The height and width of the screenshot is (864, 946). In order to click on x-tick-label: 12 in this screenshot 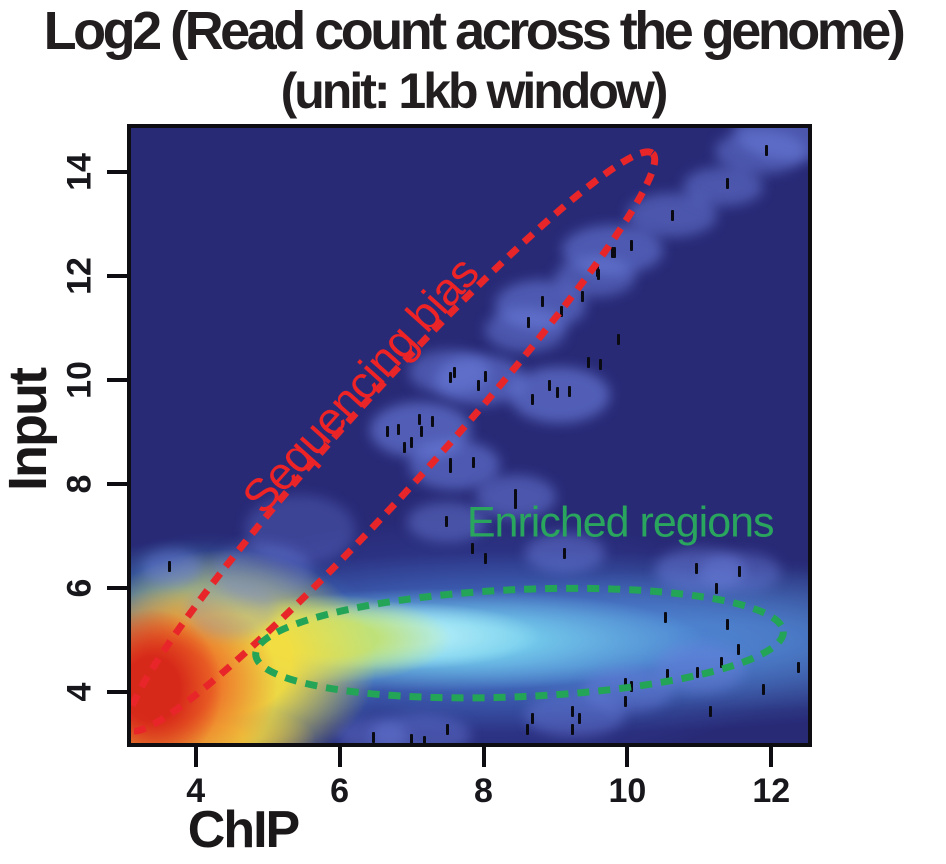, I will do `click(771, 791)`.